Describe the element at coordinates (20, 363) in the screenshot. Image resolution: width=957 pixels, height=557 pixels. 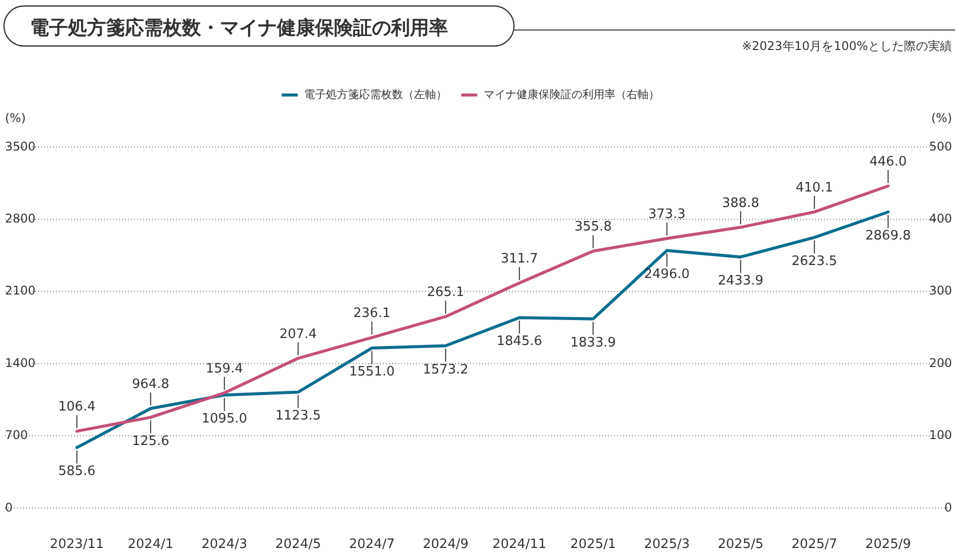
I see `y-tick-label: 1400` at that location.